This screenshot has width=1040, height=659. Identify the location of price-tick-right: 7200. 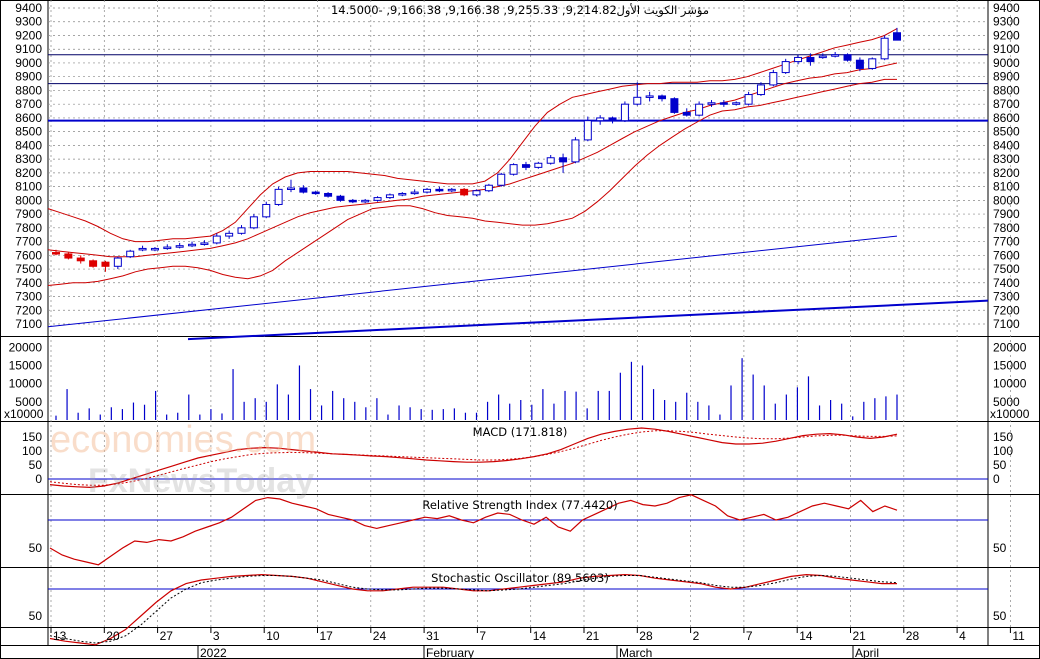
(1006, 310).